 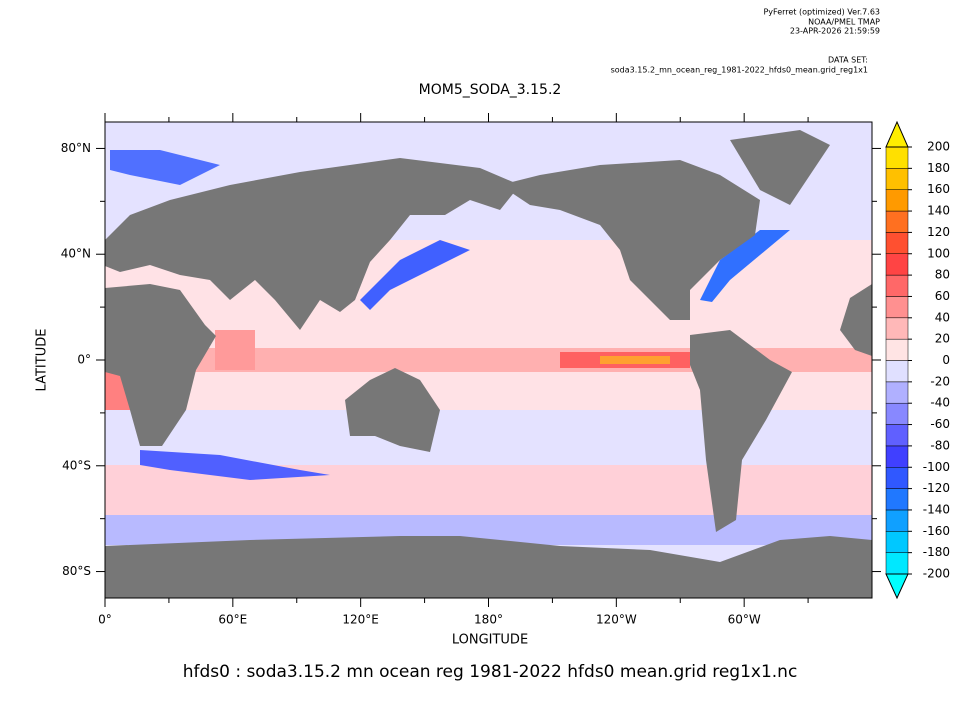 I want to click on colorbar-label: -100, so click(x=936, y=467).